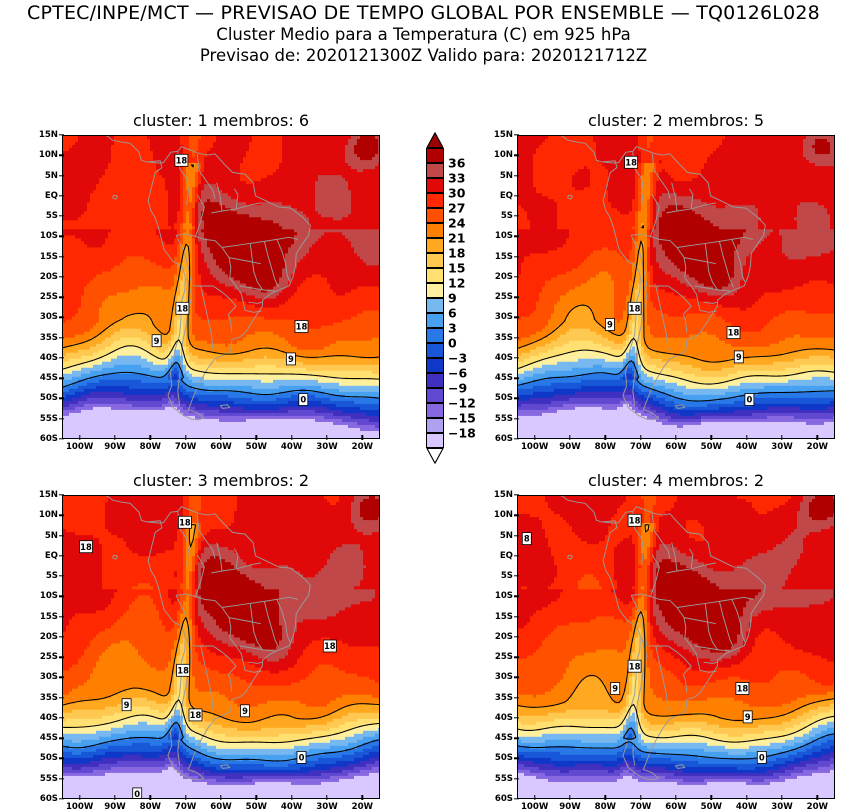  Describe the element at coordinates (435, 140) in the screenshot. I see `colorbar-top-arrow` at that location.